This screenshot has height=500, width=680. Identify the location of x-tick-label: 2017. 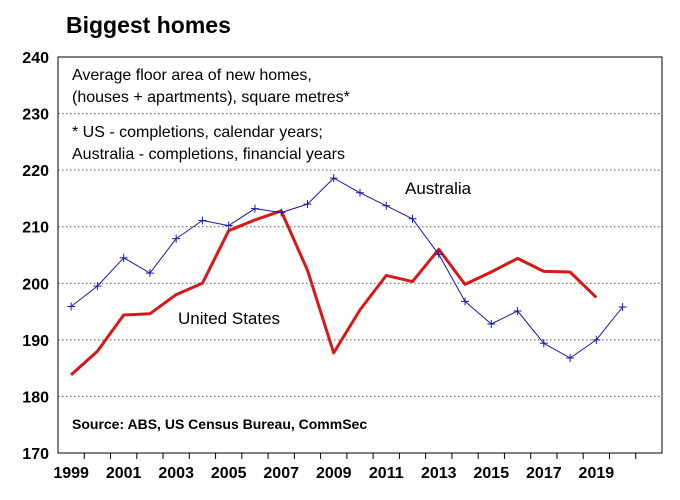
(544, 473).